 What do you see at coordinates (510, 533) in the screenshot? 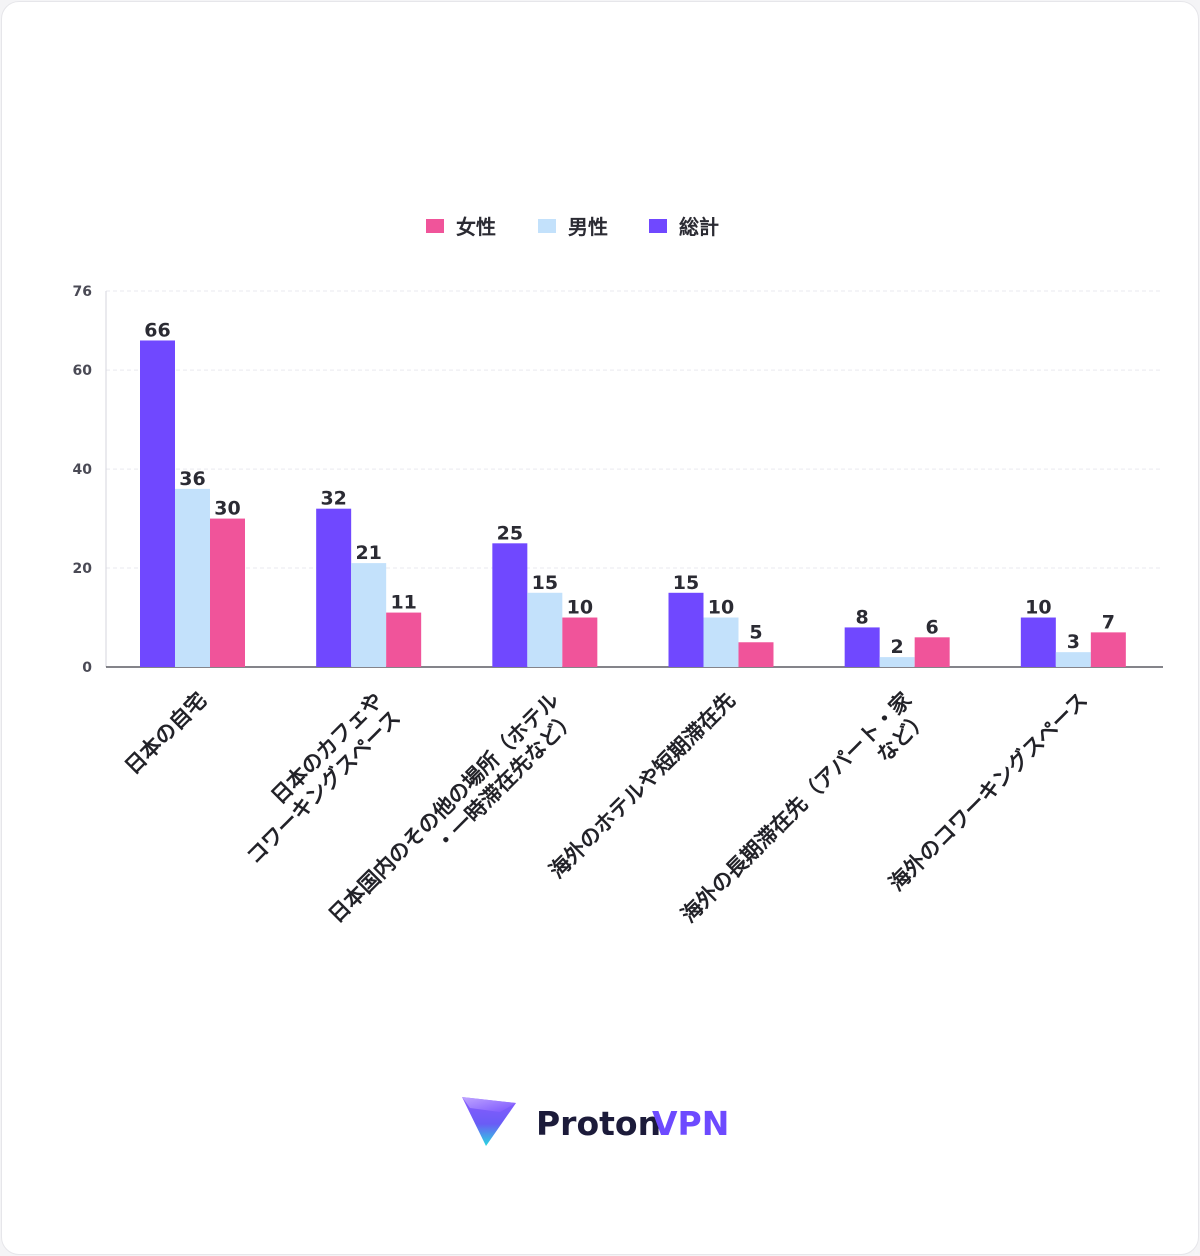
I see `bar-value-label: 25` at bounding box center [510, 533].